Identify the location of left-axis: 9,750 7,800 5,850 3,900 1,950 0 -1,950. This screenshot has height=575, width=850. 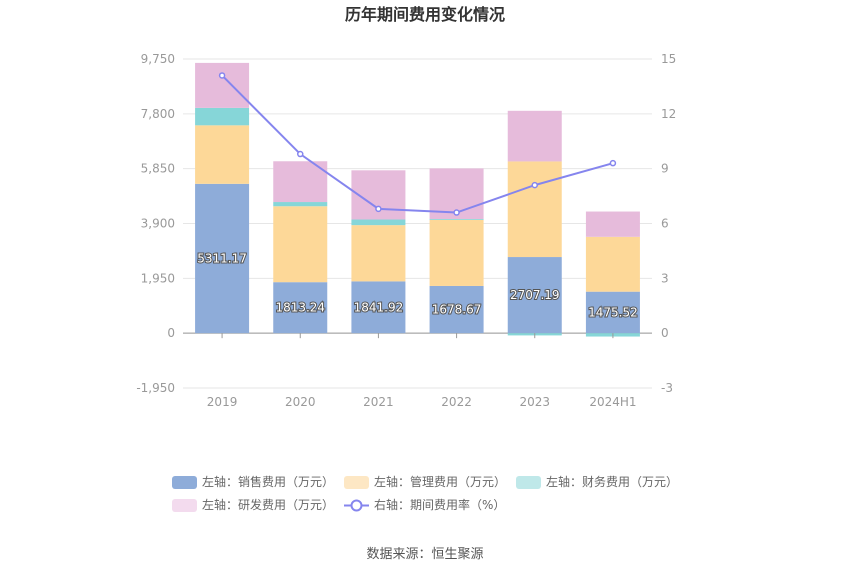
(155, 223).